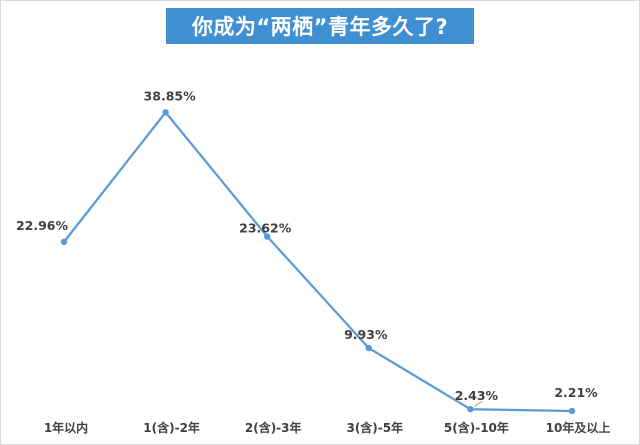  I want to click on data-label: 23.62%, so click(265, 227).